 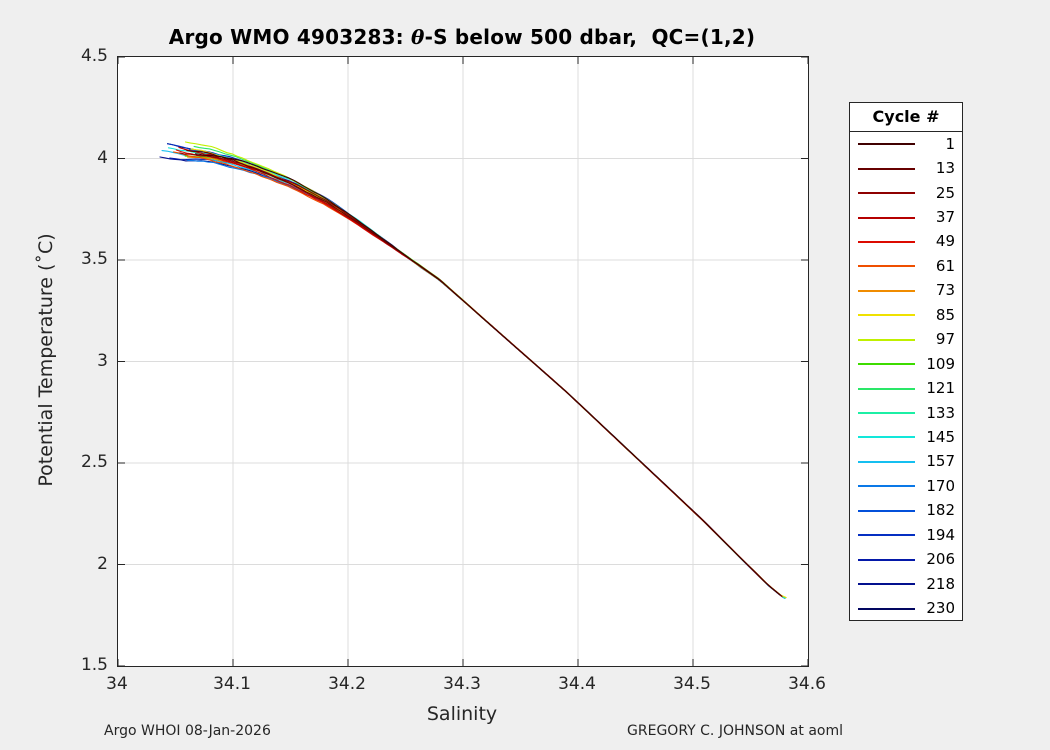 What do you see at coordinates (290, 37) in the screenshot?
I see `chart-title-prefix: Argo WMO 4903283:` at bounding box center [290, 37].